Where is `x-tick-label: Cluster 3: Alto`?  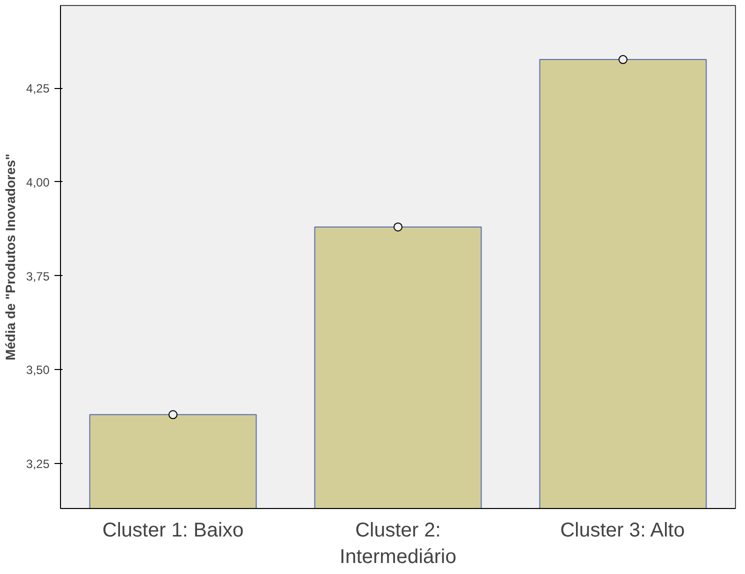 x-tick-label: Cluster 3: Alto is located at coordinates (622, 531).